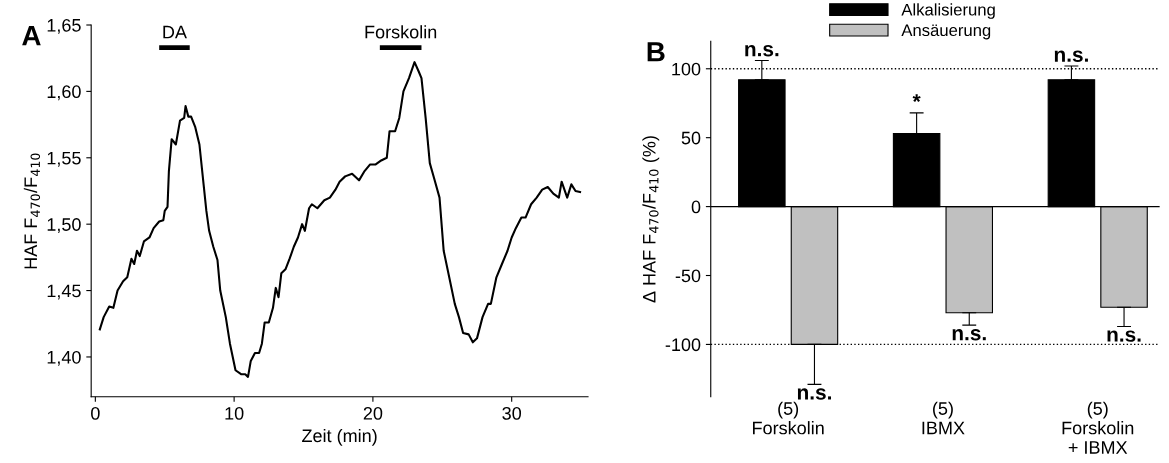  I want to click on legend-label: Alkalisierung, so click(948, 11).